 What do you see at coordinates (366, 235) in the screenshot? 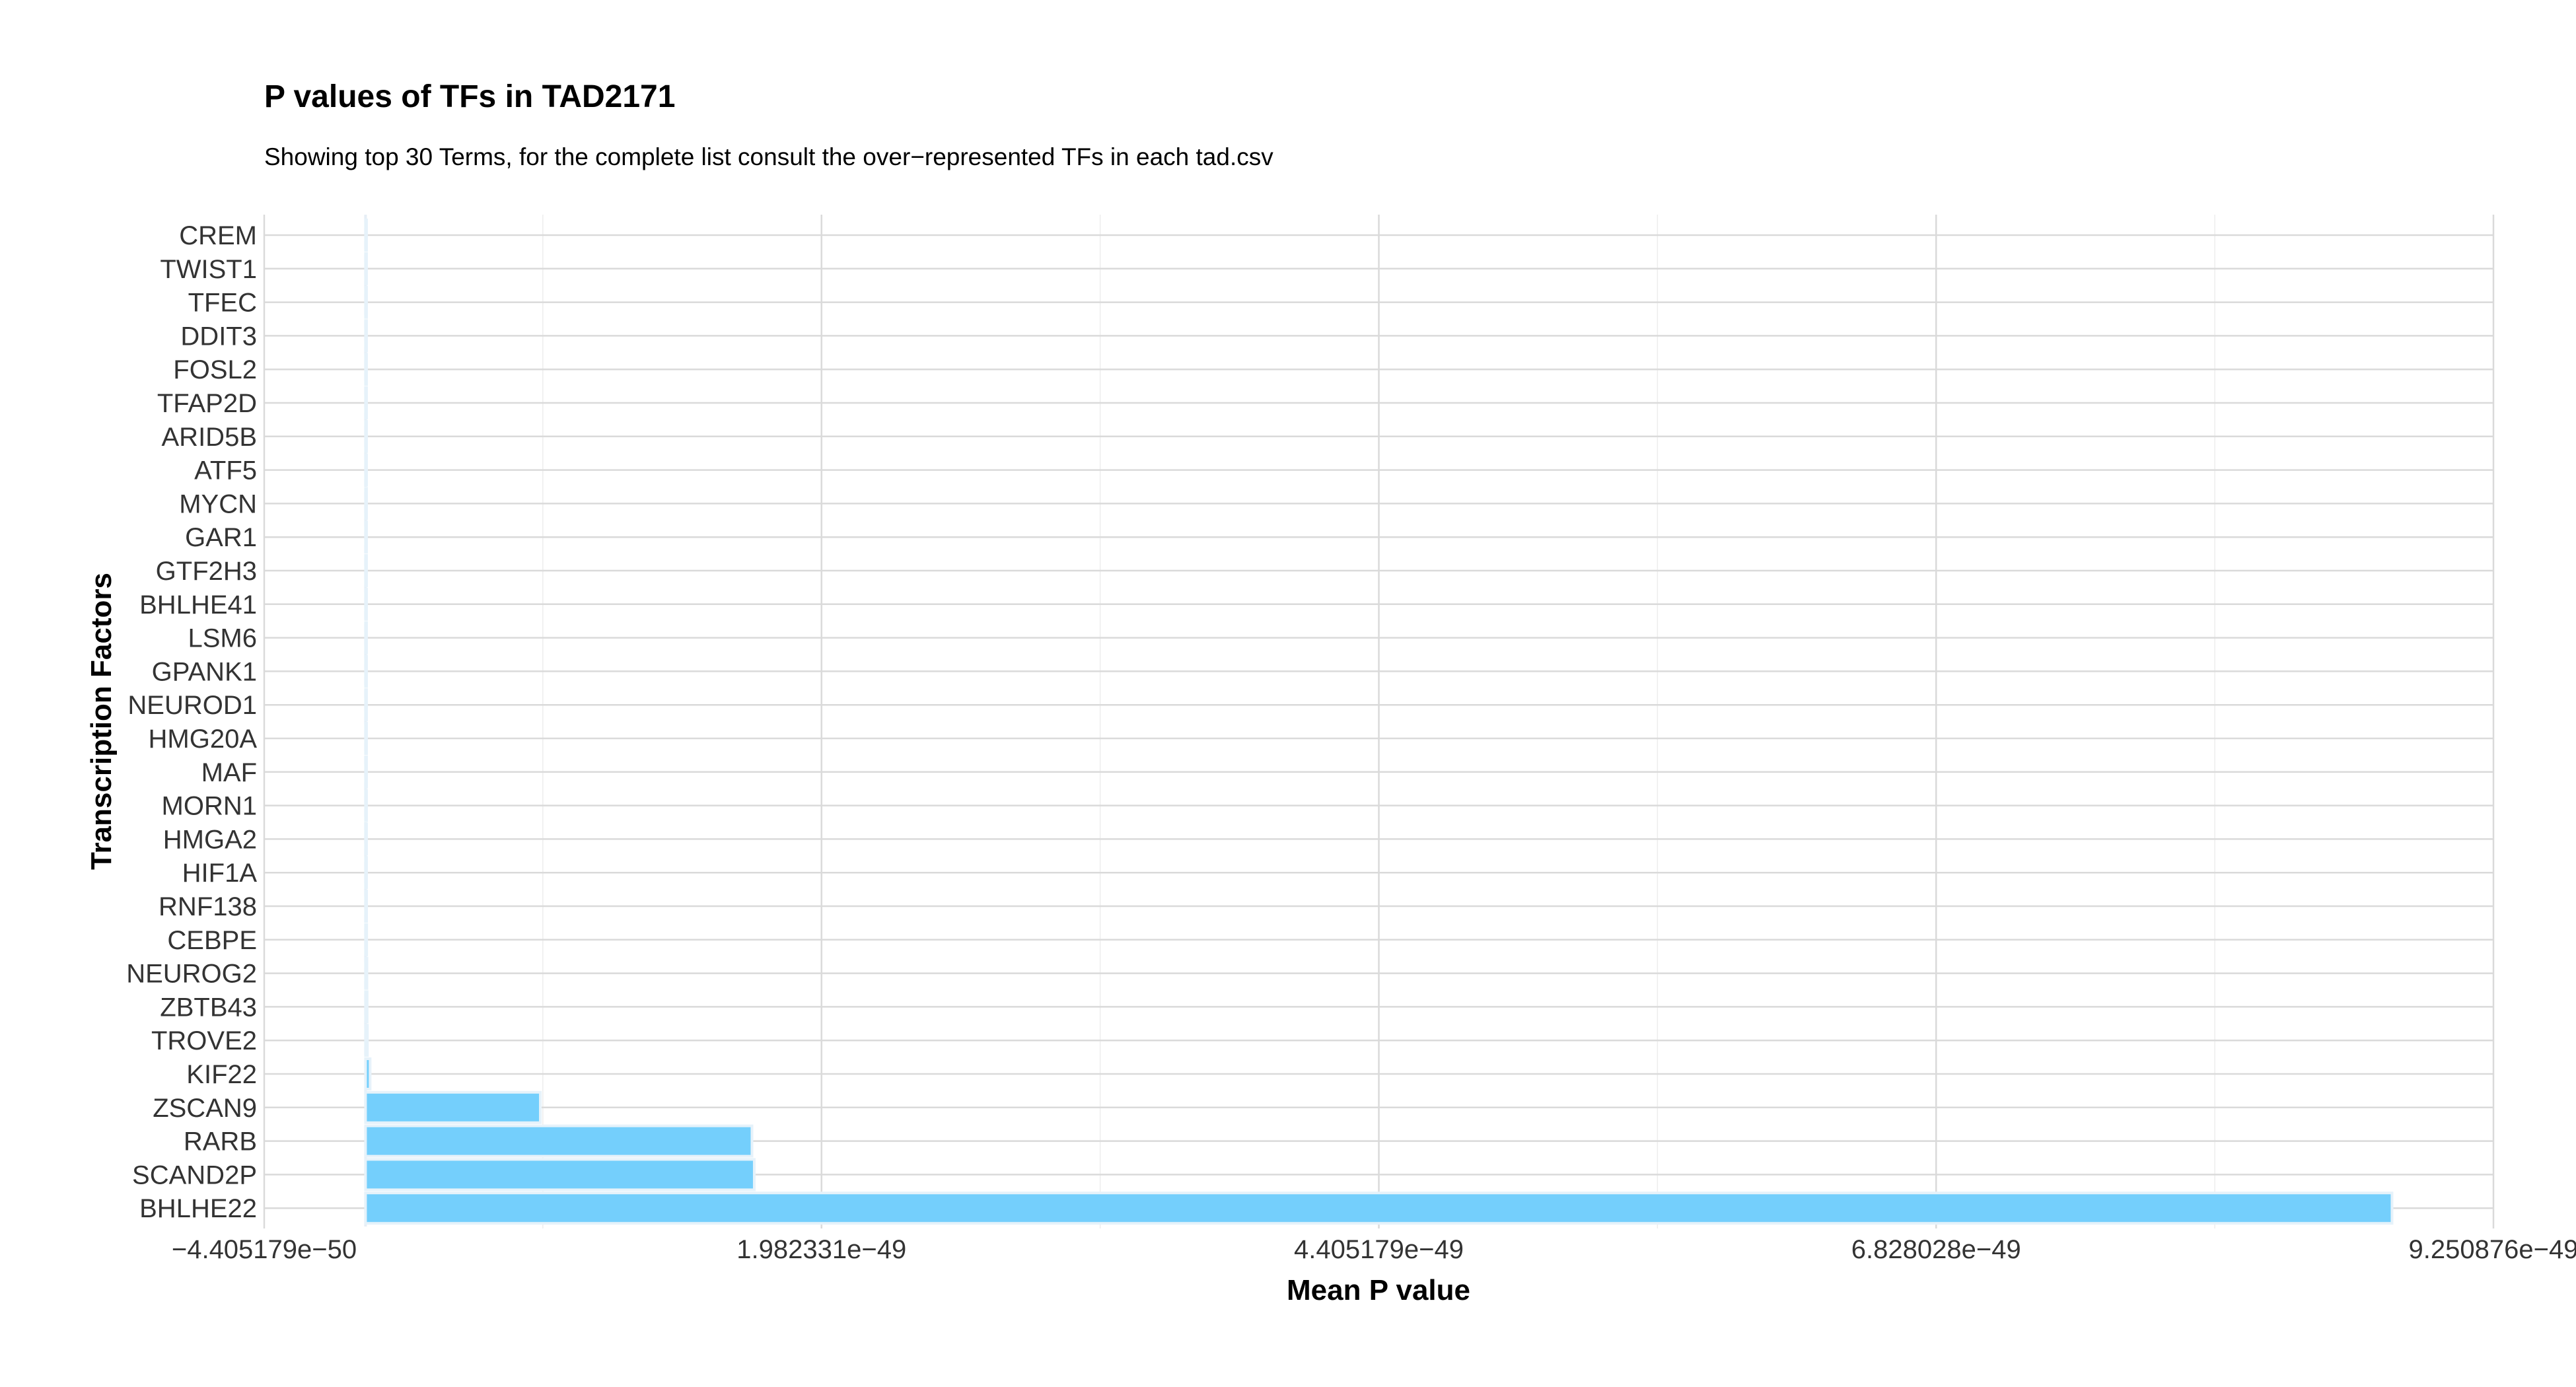
I see `bar-crem` at bounding box center [366, 235].